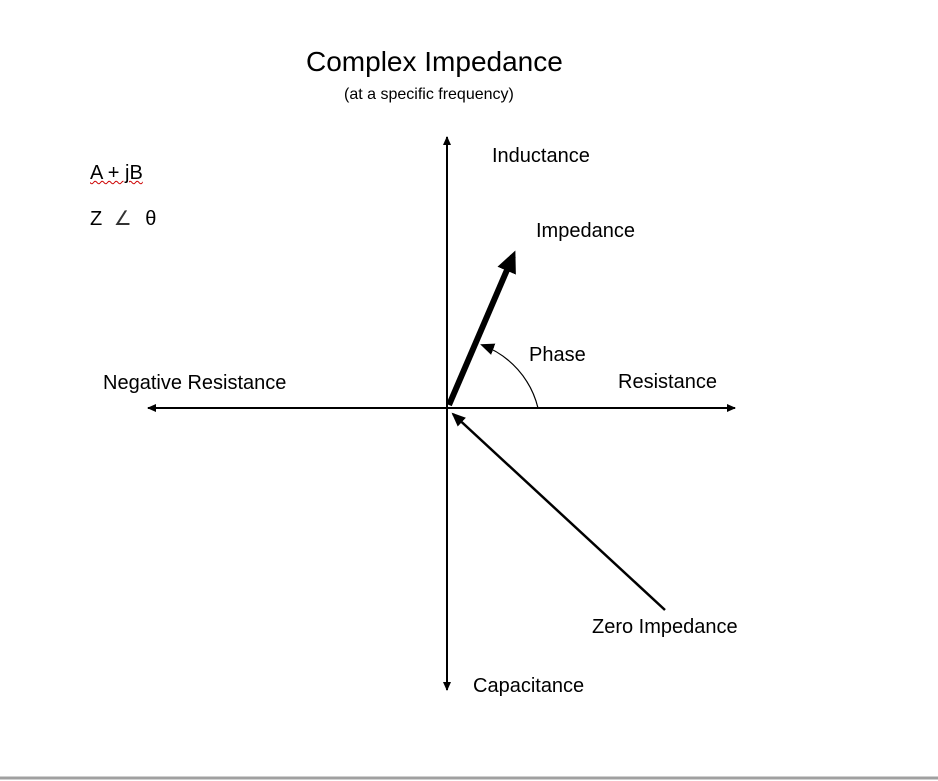  Describe the element at coordinates (558, 511) in the screenshot. I see `zero-impedance-arrow` at that location.